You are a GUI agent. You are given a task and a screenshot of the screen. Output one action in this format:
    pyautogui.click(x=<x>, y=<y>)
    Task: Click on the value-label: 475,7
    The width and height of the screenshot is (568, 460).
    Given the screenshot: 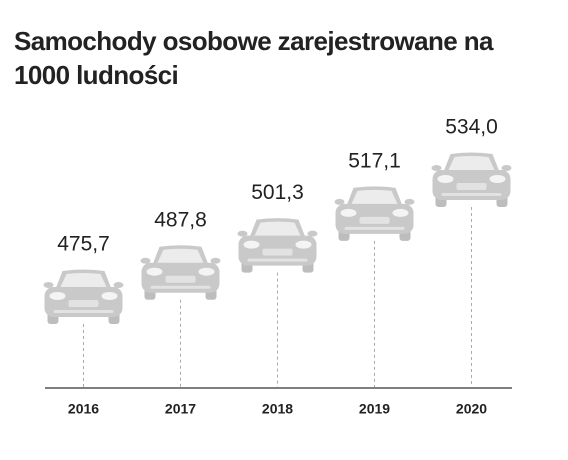 What is the action you would take?
    pyautogui.click(x=83, y=244)
    